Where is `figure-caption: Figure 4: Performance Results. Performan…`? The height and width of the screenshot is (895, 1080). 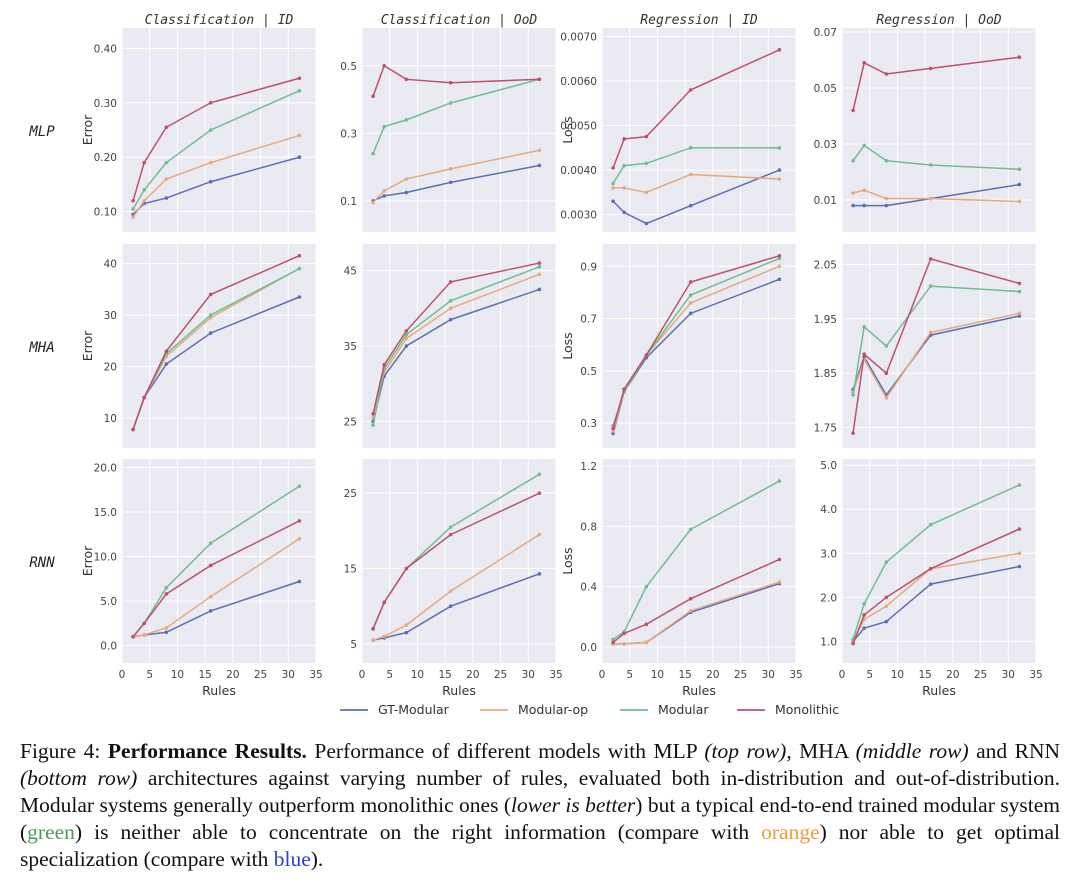 figure-caption: Figure 4: Performance Results. Performan… is located at coordinates (540, 805).